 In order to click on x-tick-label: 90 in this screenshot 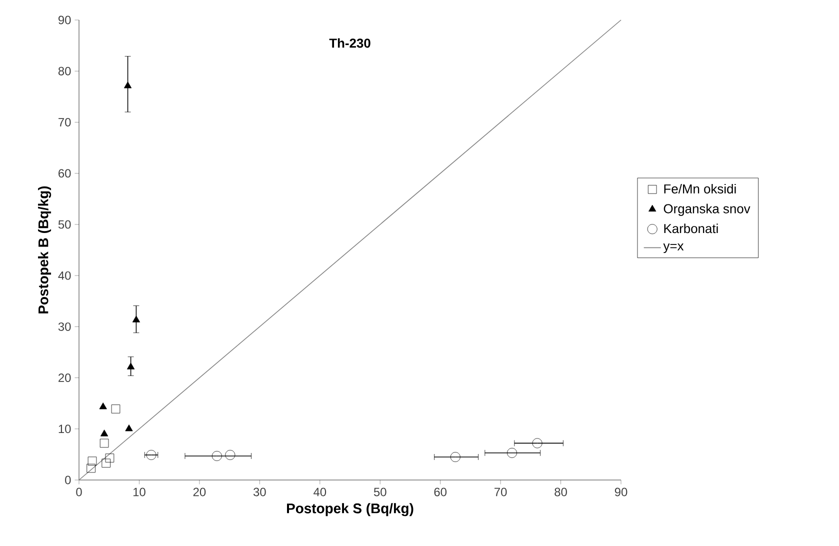, I will do `click(621, 492)`.